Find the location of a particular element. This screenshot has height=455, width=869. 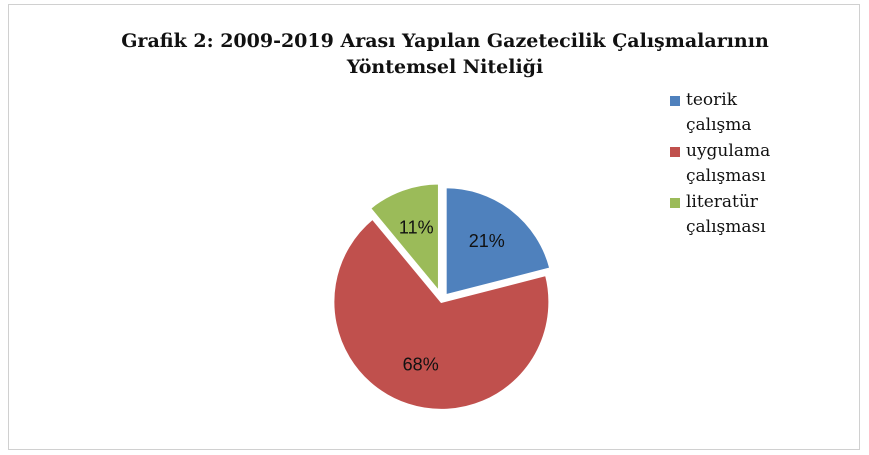

legend-label: literatür çalışması is located at coordinates (726, 214).